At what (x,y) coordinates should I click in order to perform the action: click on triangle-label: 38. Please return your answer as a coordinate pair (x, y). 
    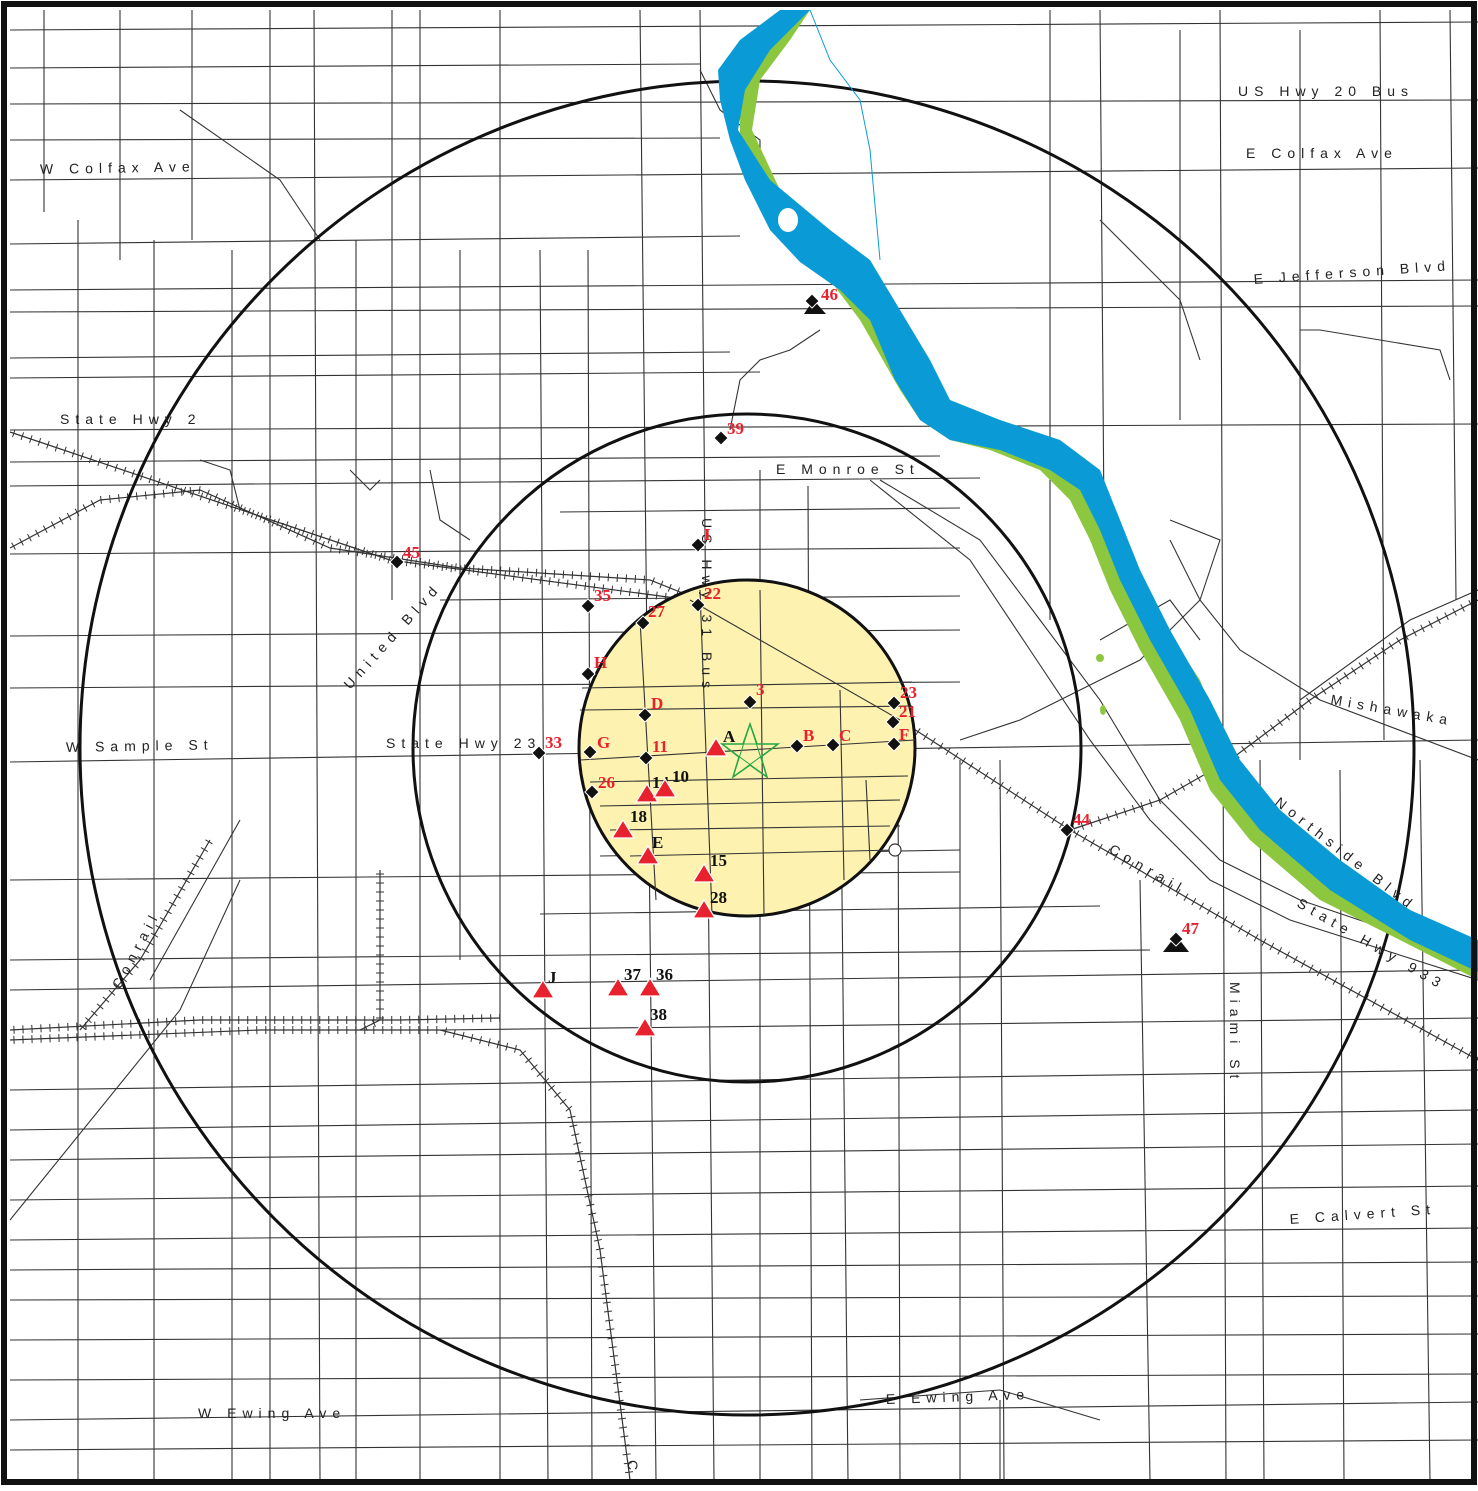
    Looking at the image, I should click on (658, 1014).